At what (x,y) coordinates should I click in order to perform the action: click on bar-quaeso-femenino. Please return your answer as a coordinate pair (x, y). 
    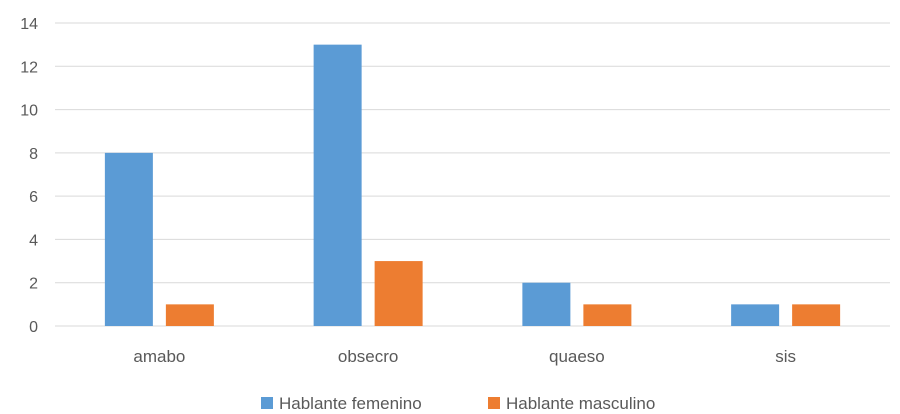
    Looking at the image, I should click on (546, 304).